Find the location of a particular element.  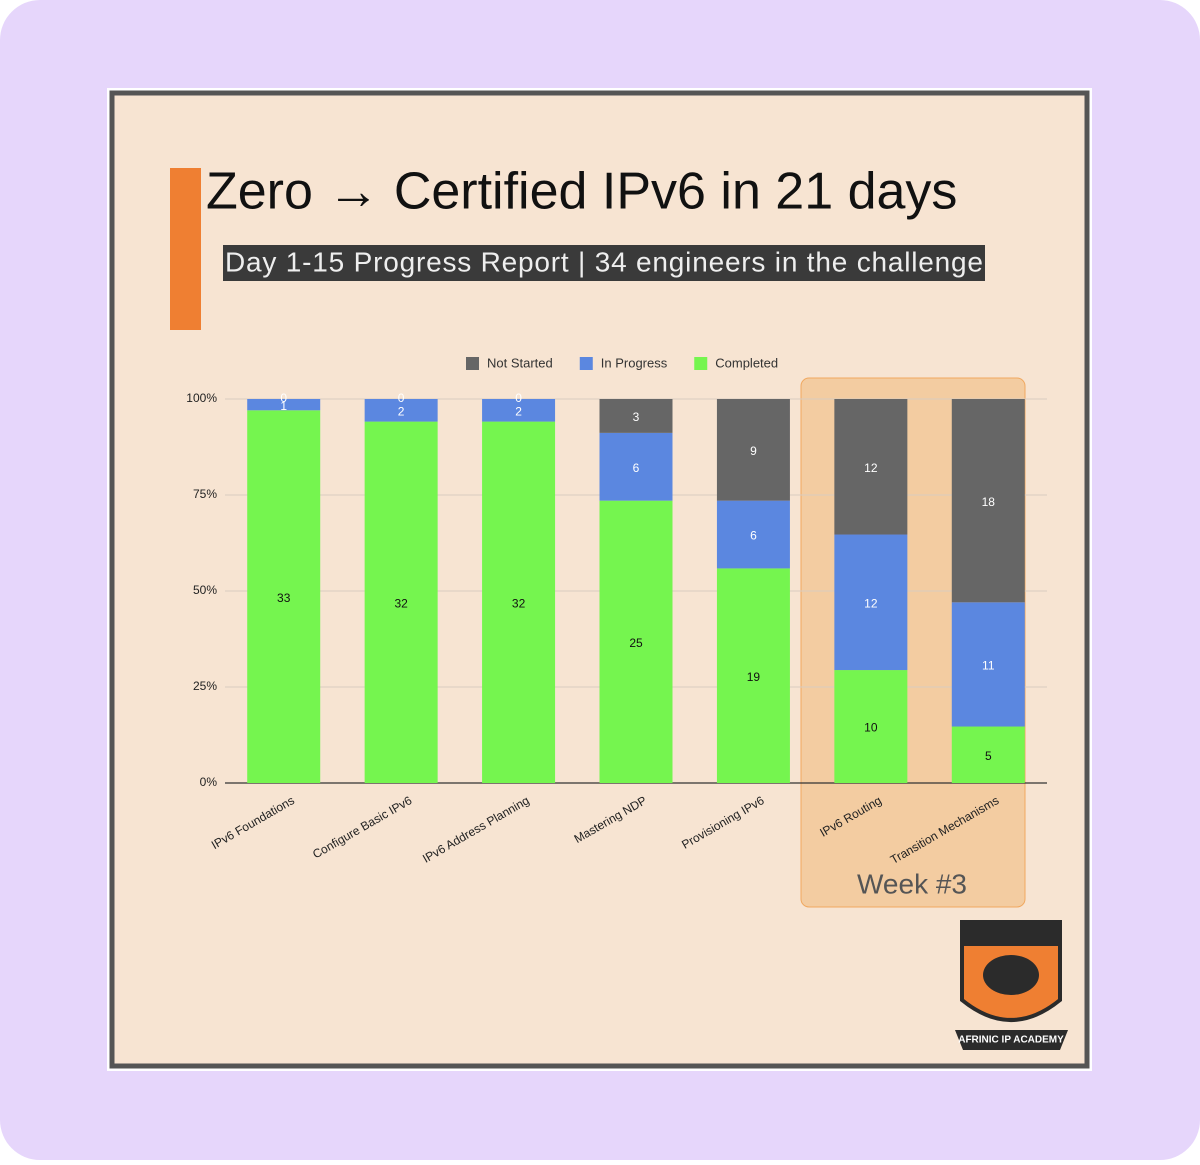

data-label: 3 is located at coordinates (636, 417).